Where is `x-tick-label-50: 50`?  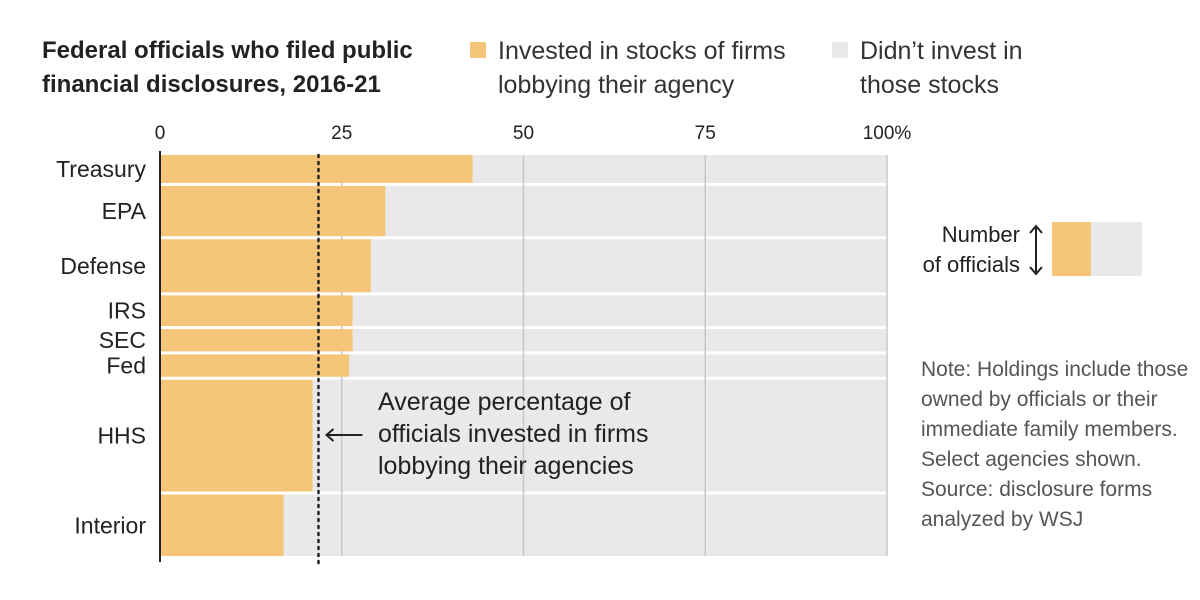 x-tick-label-50: 50 is located at coordinates (523, 133).